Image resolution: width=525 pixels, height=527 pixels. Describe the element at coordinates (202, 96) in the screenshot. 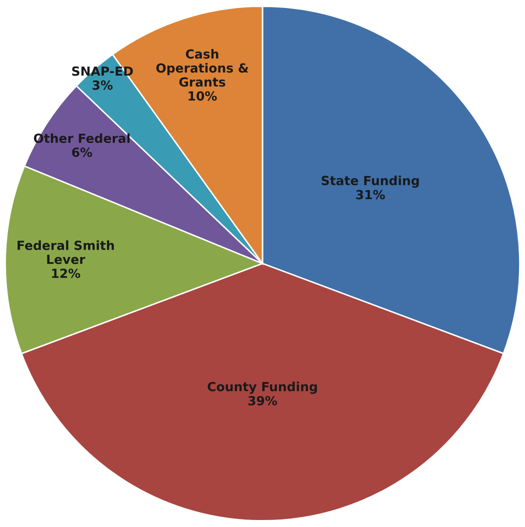

I see `data-label: 10%` at that location.